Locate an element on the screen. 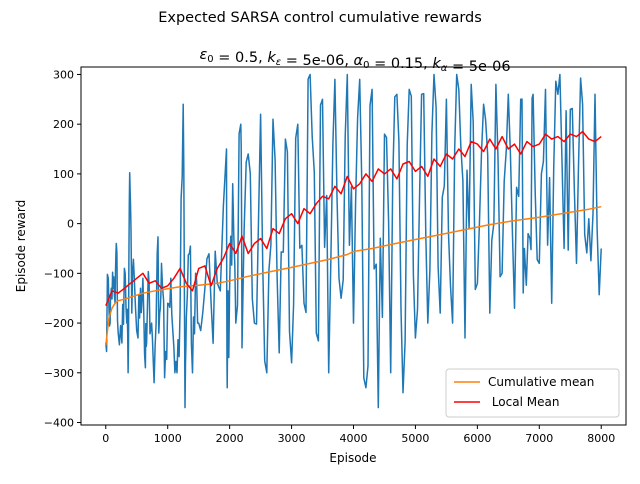  x-tick-label: 8000 is located at coordinates (601, 438).